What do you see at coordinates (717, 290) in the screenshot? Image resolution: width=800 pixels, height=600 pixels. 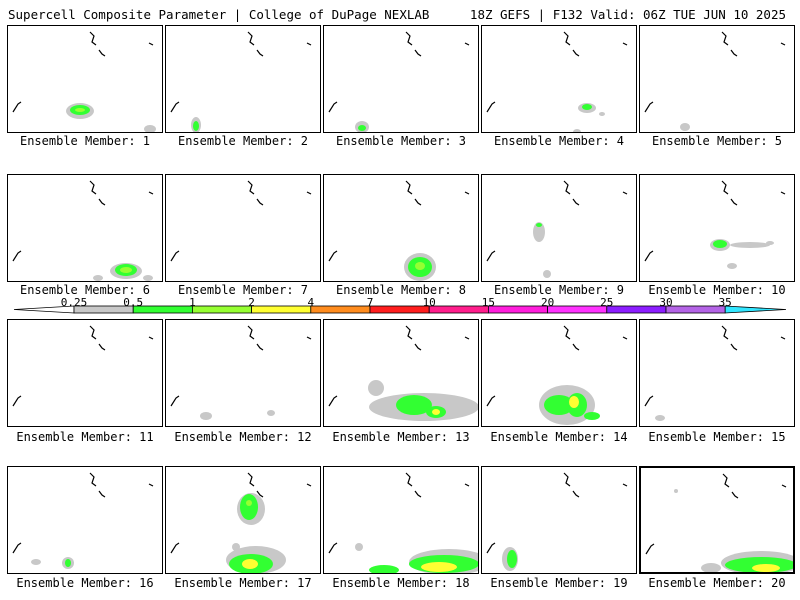 I see `panel-label: Ensemble Member: 10` at bounding box center [717, 290].